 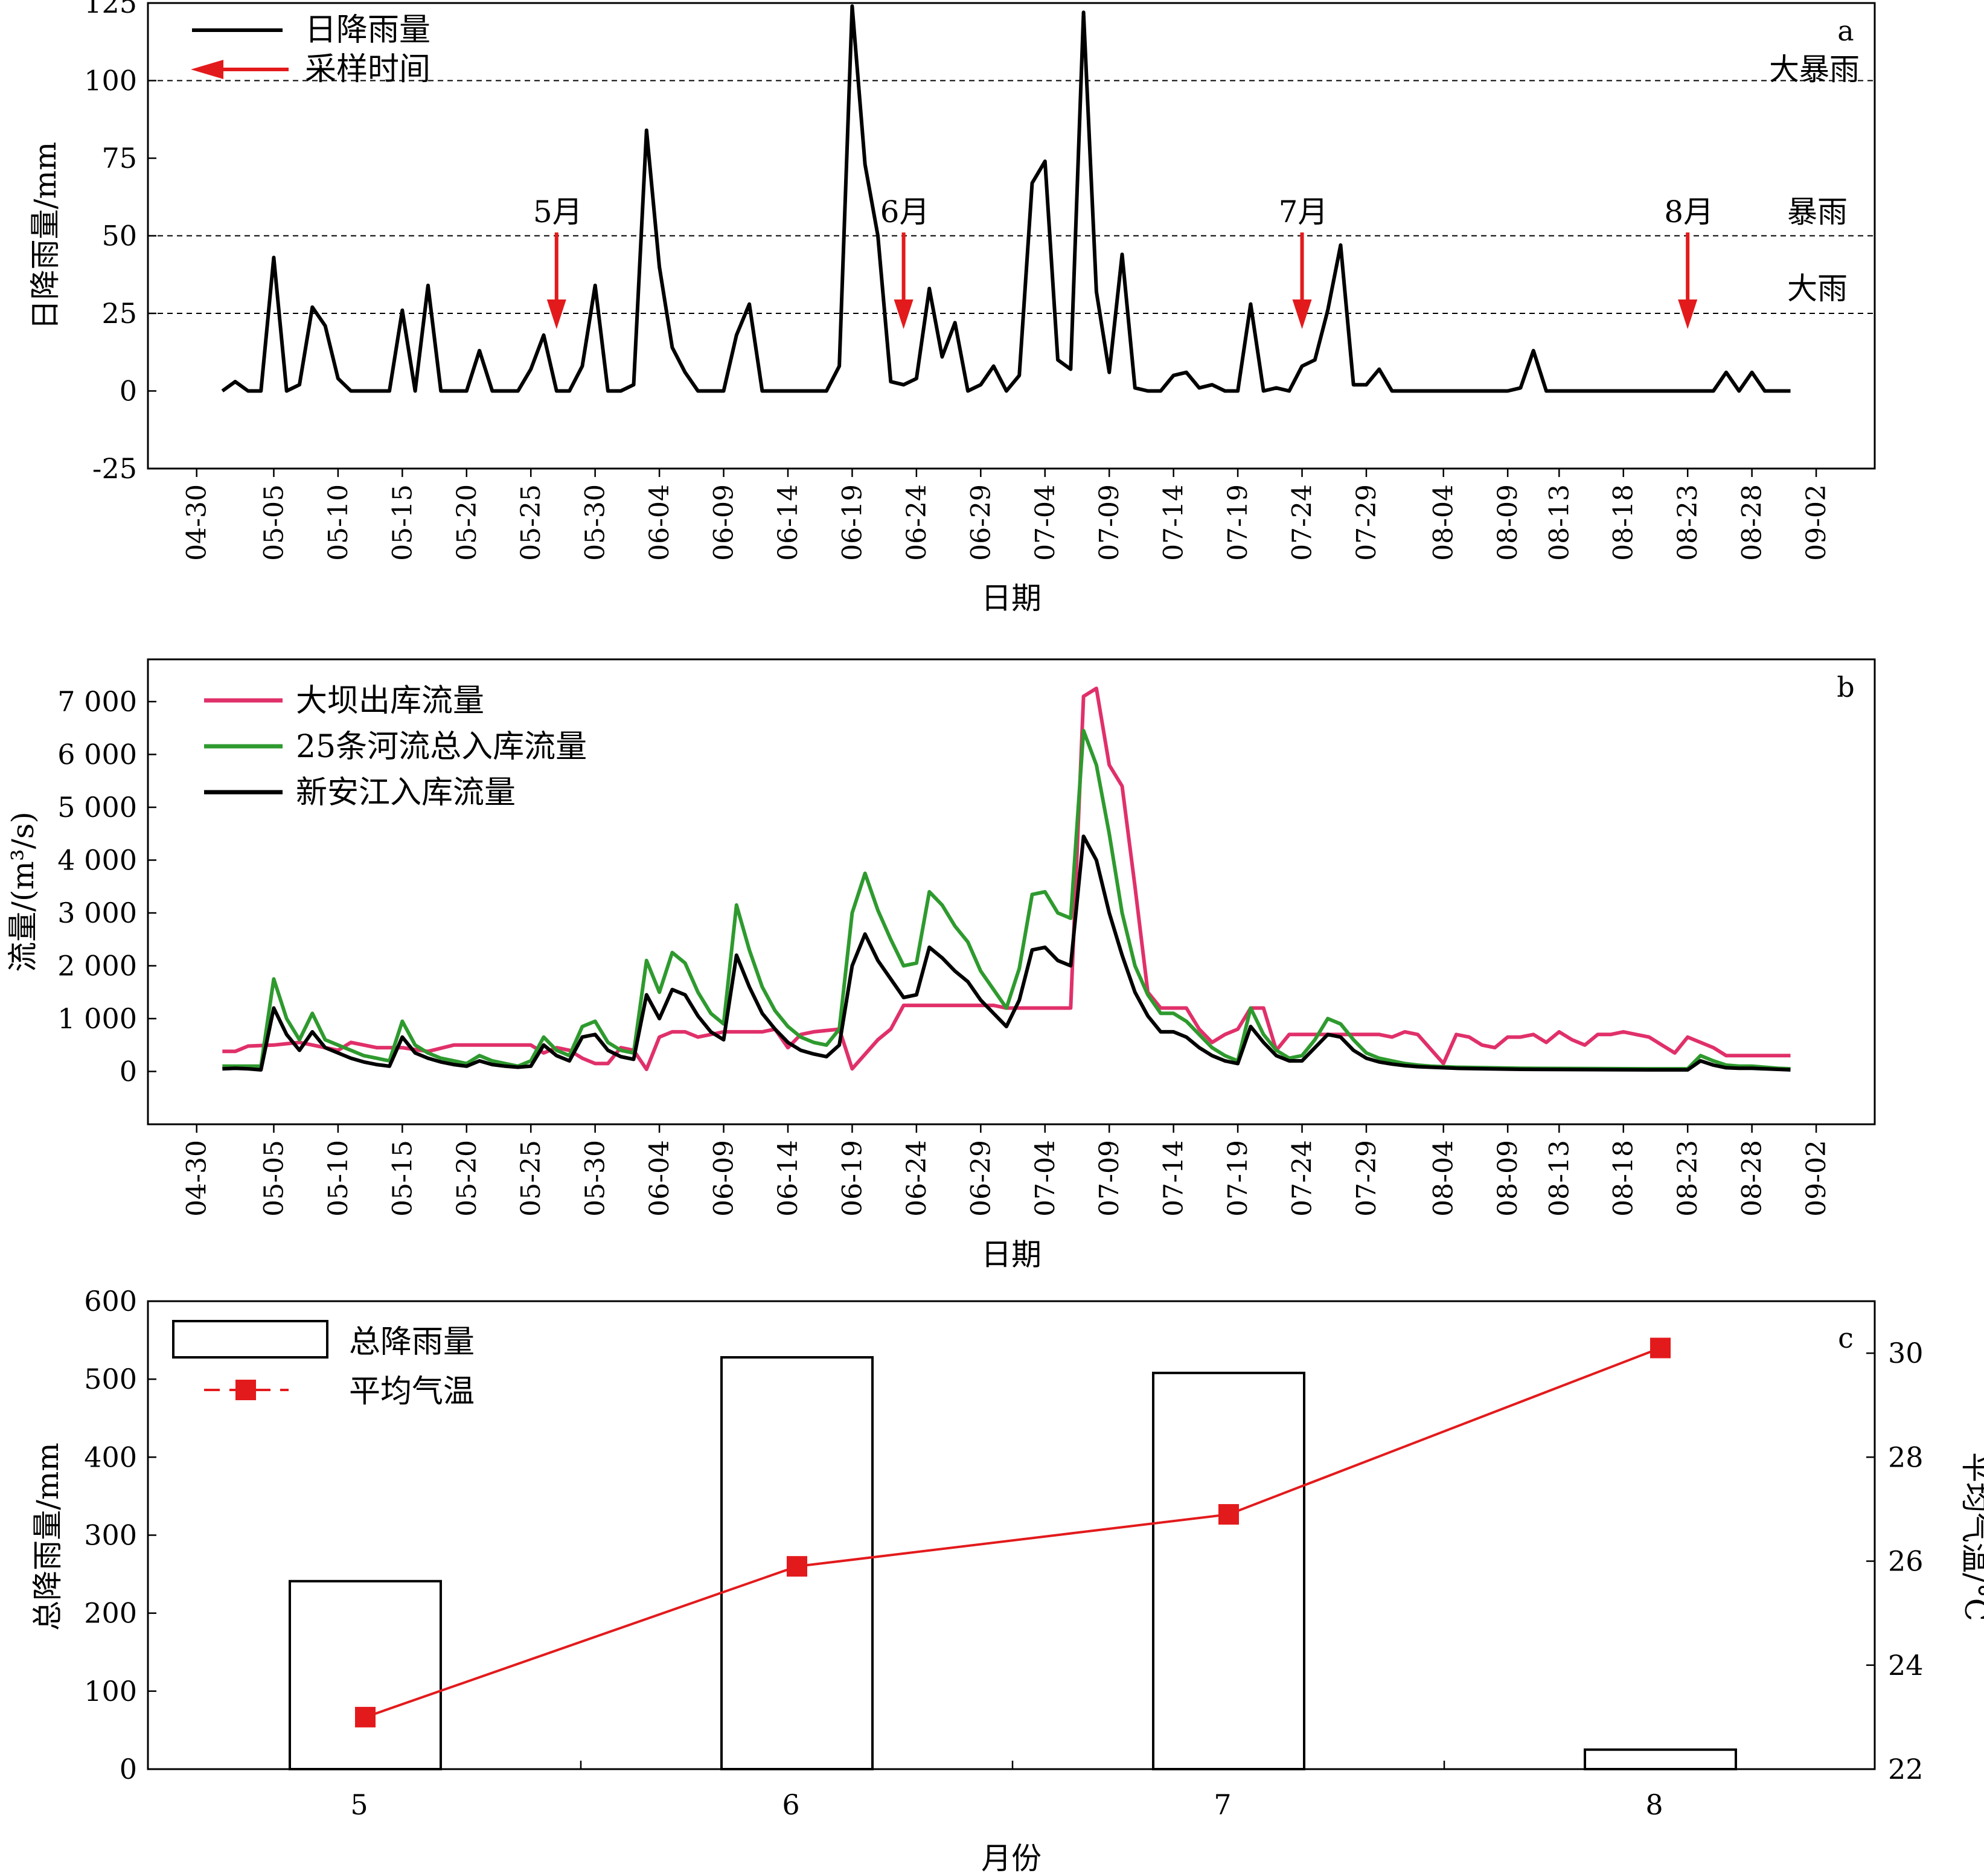 What do you see at coordinates (250, 1339) in the screenshot?
I see `legend-swatch-bar` at bounding box center [250, 1339].